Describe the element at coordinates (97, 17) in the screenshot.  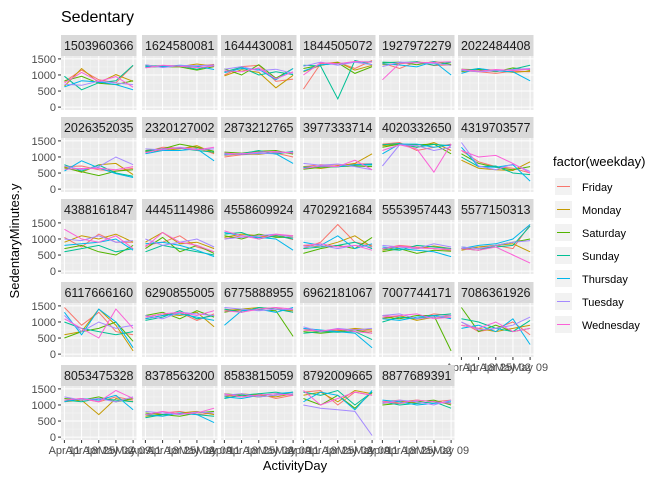
I see `chart-title: Sedentary` at that location.